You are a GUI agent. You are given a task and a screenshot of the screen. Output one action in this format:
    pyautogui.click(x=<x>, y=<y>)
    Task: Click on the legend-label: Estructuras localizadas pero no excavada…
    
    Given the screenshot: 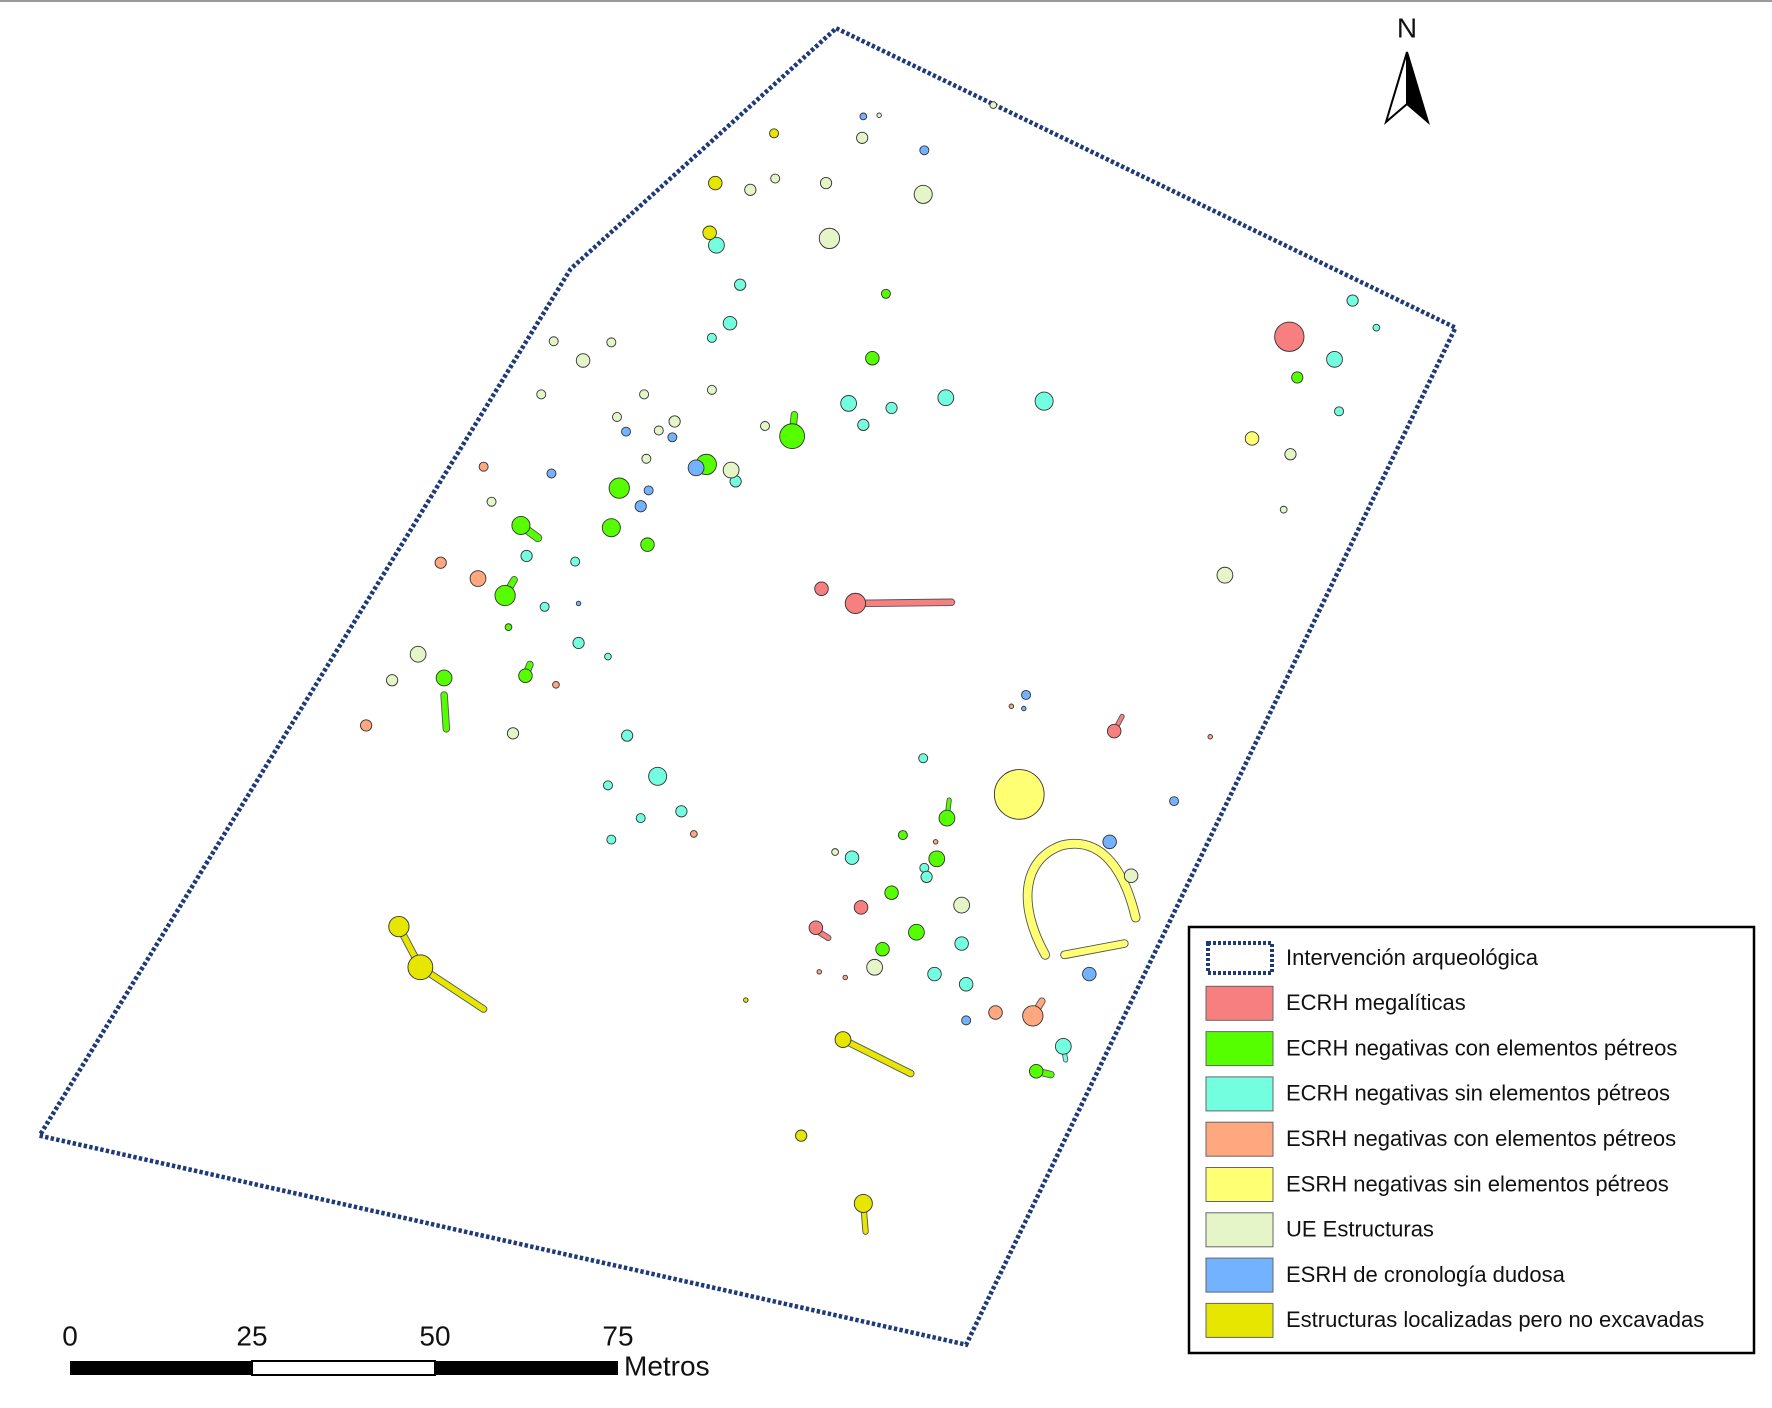 What is the action you would take?
    pyautogui.click(x=1495, y=1319)
    